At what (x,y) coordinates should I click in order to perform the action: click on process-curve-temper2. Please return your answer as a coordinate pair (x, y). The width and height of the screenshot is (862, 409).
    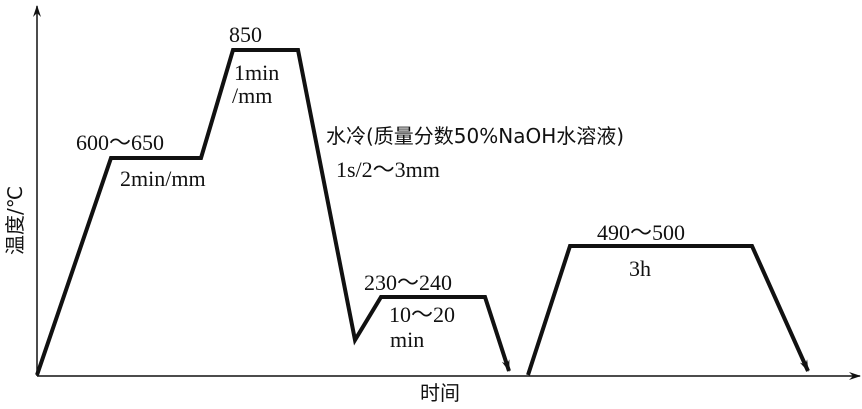
    Looking at the image, I should click on (668, 310).